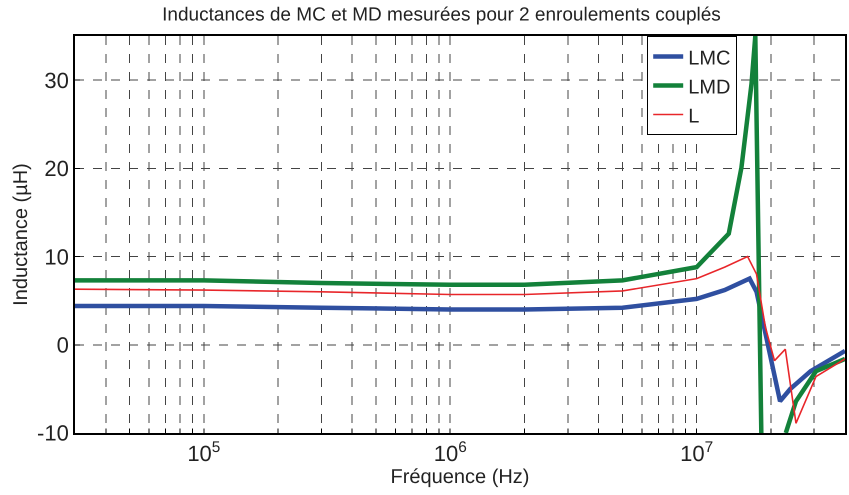 This screenshot has width=849, height=495. I want to click on x-tick-label: 10$^{5}$, so click(203, 452).